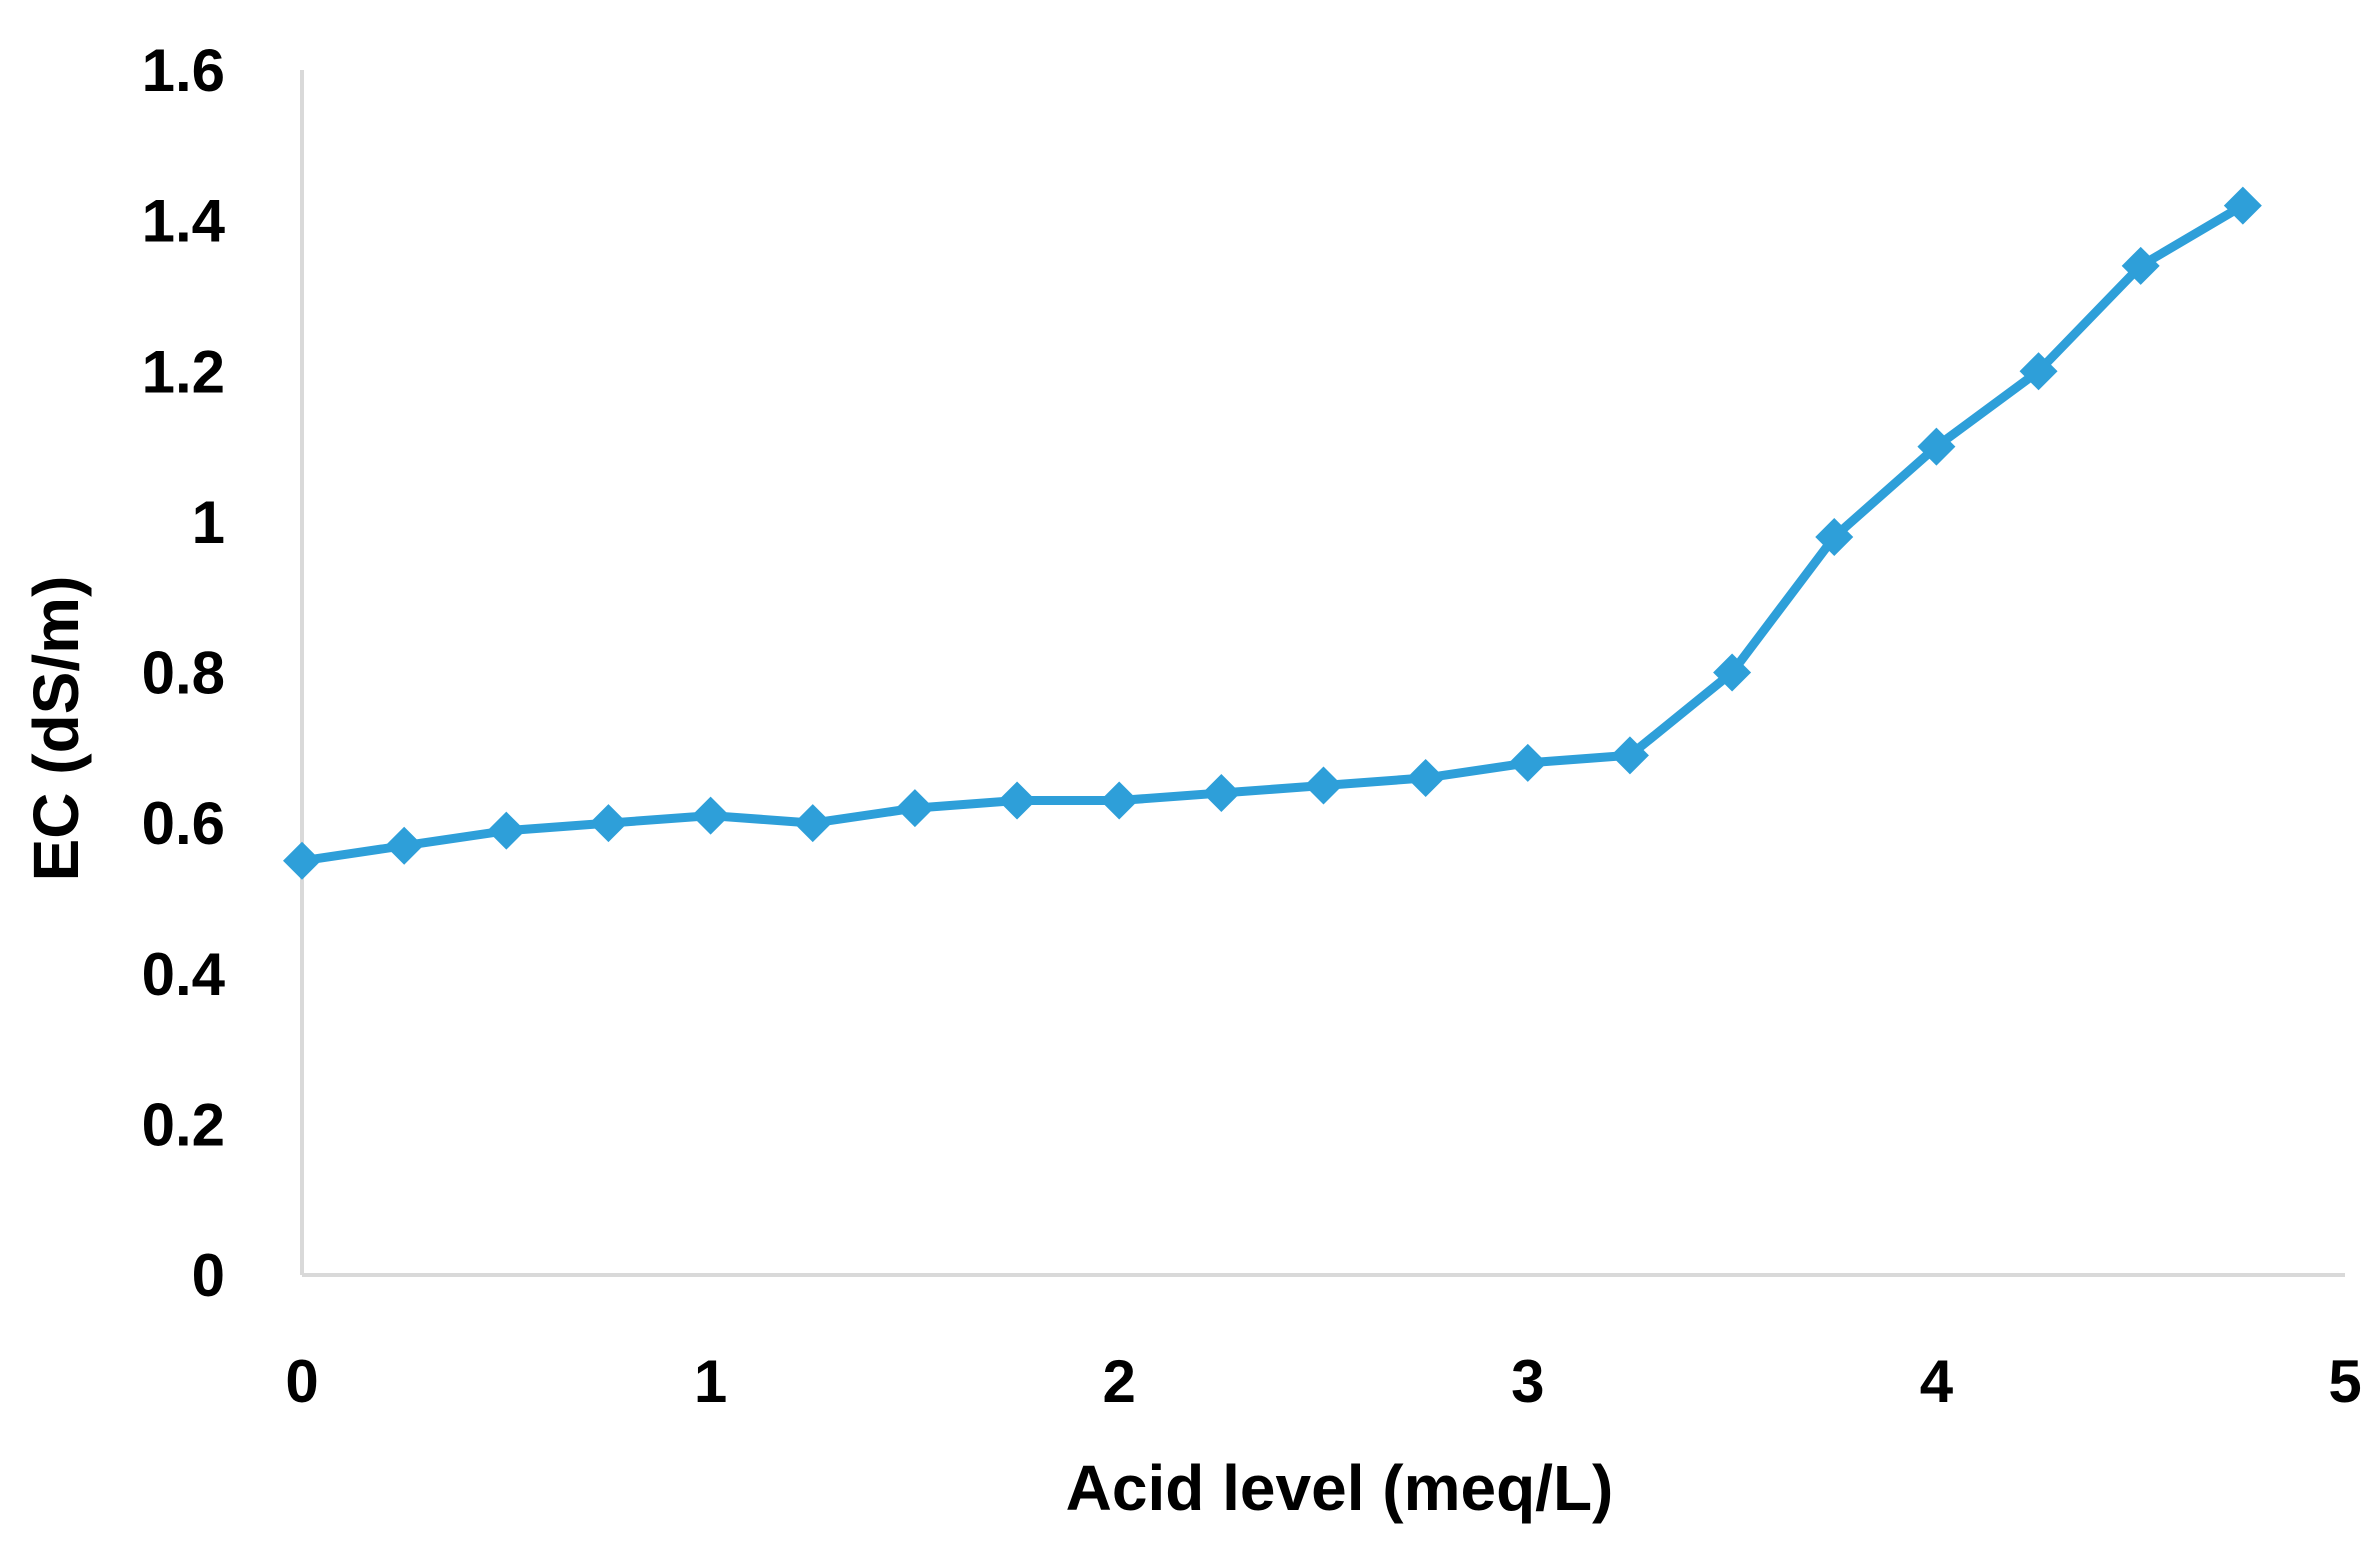 The width and height of the screenshot is (2379, 1551). Describe the element at coordinates (184, 221) in the screenshot. I see `y-tick-label: 1.4` at that location.